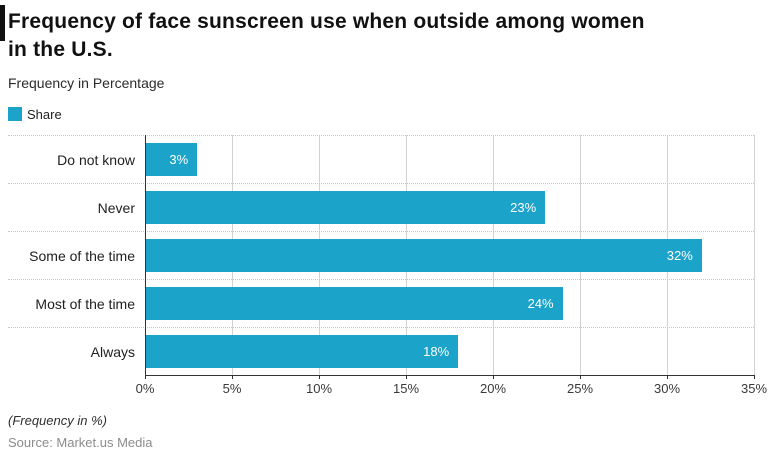  I want to click on legend-item-share: Share, so click(381, 114).